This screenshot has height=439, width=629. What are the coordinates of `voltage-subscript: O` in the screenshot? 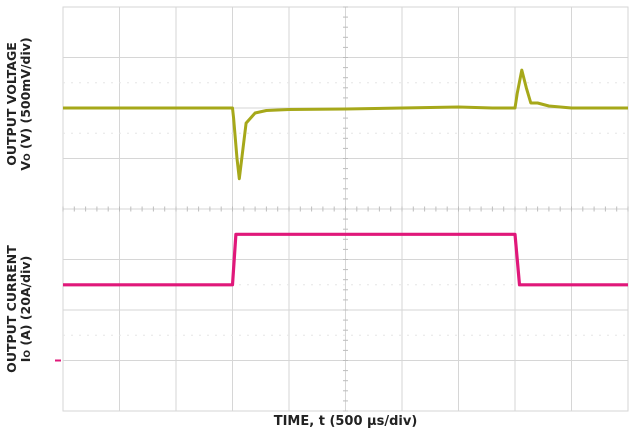 It's located at (28, 157).